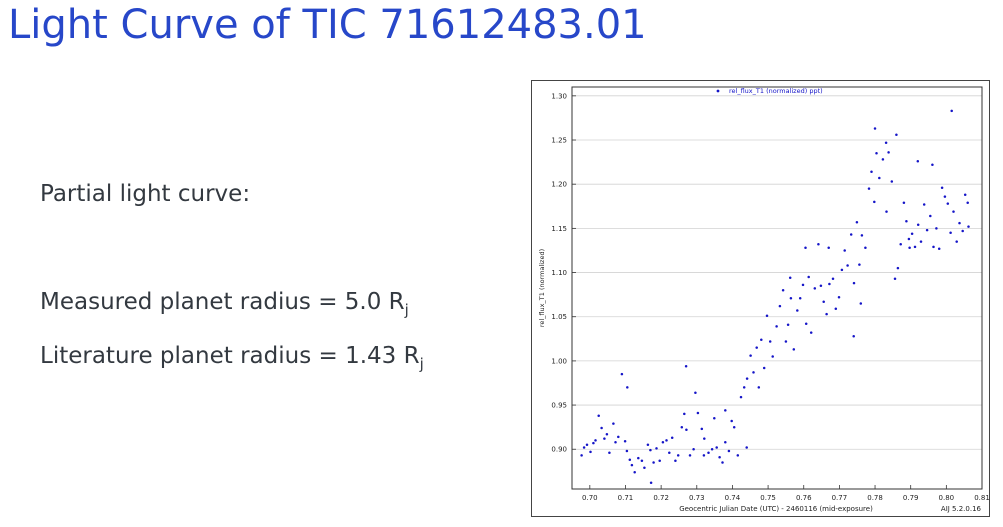 Image resolution: width=1003 pixels, height=527 pixels. I want to click on y-tick-label: 0.90, so click(559, 450).